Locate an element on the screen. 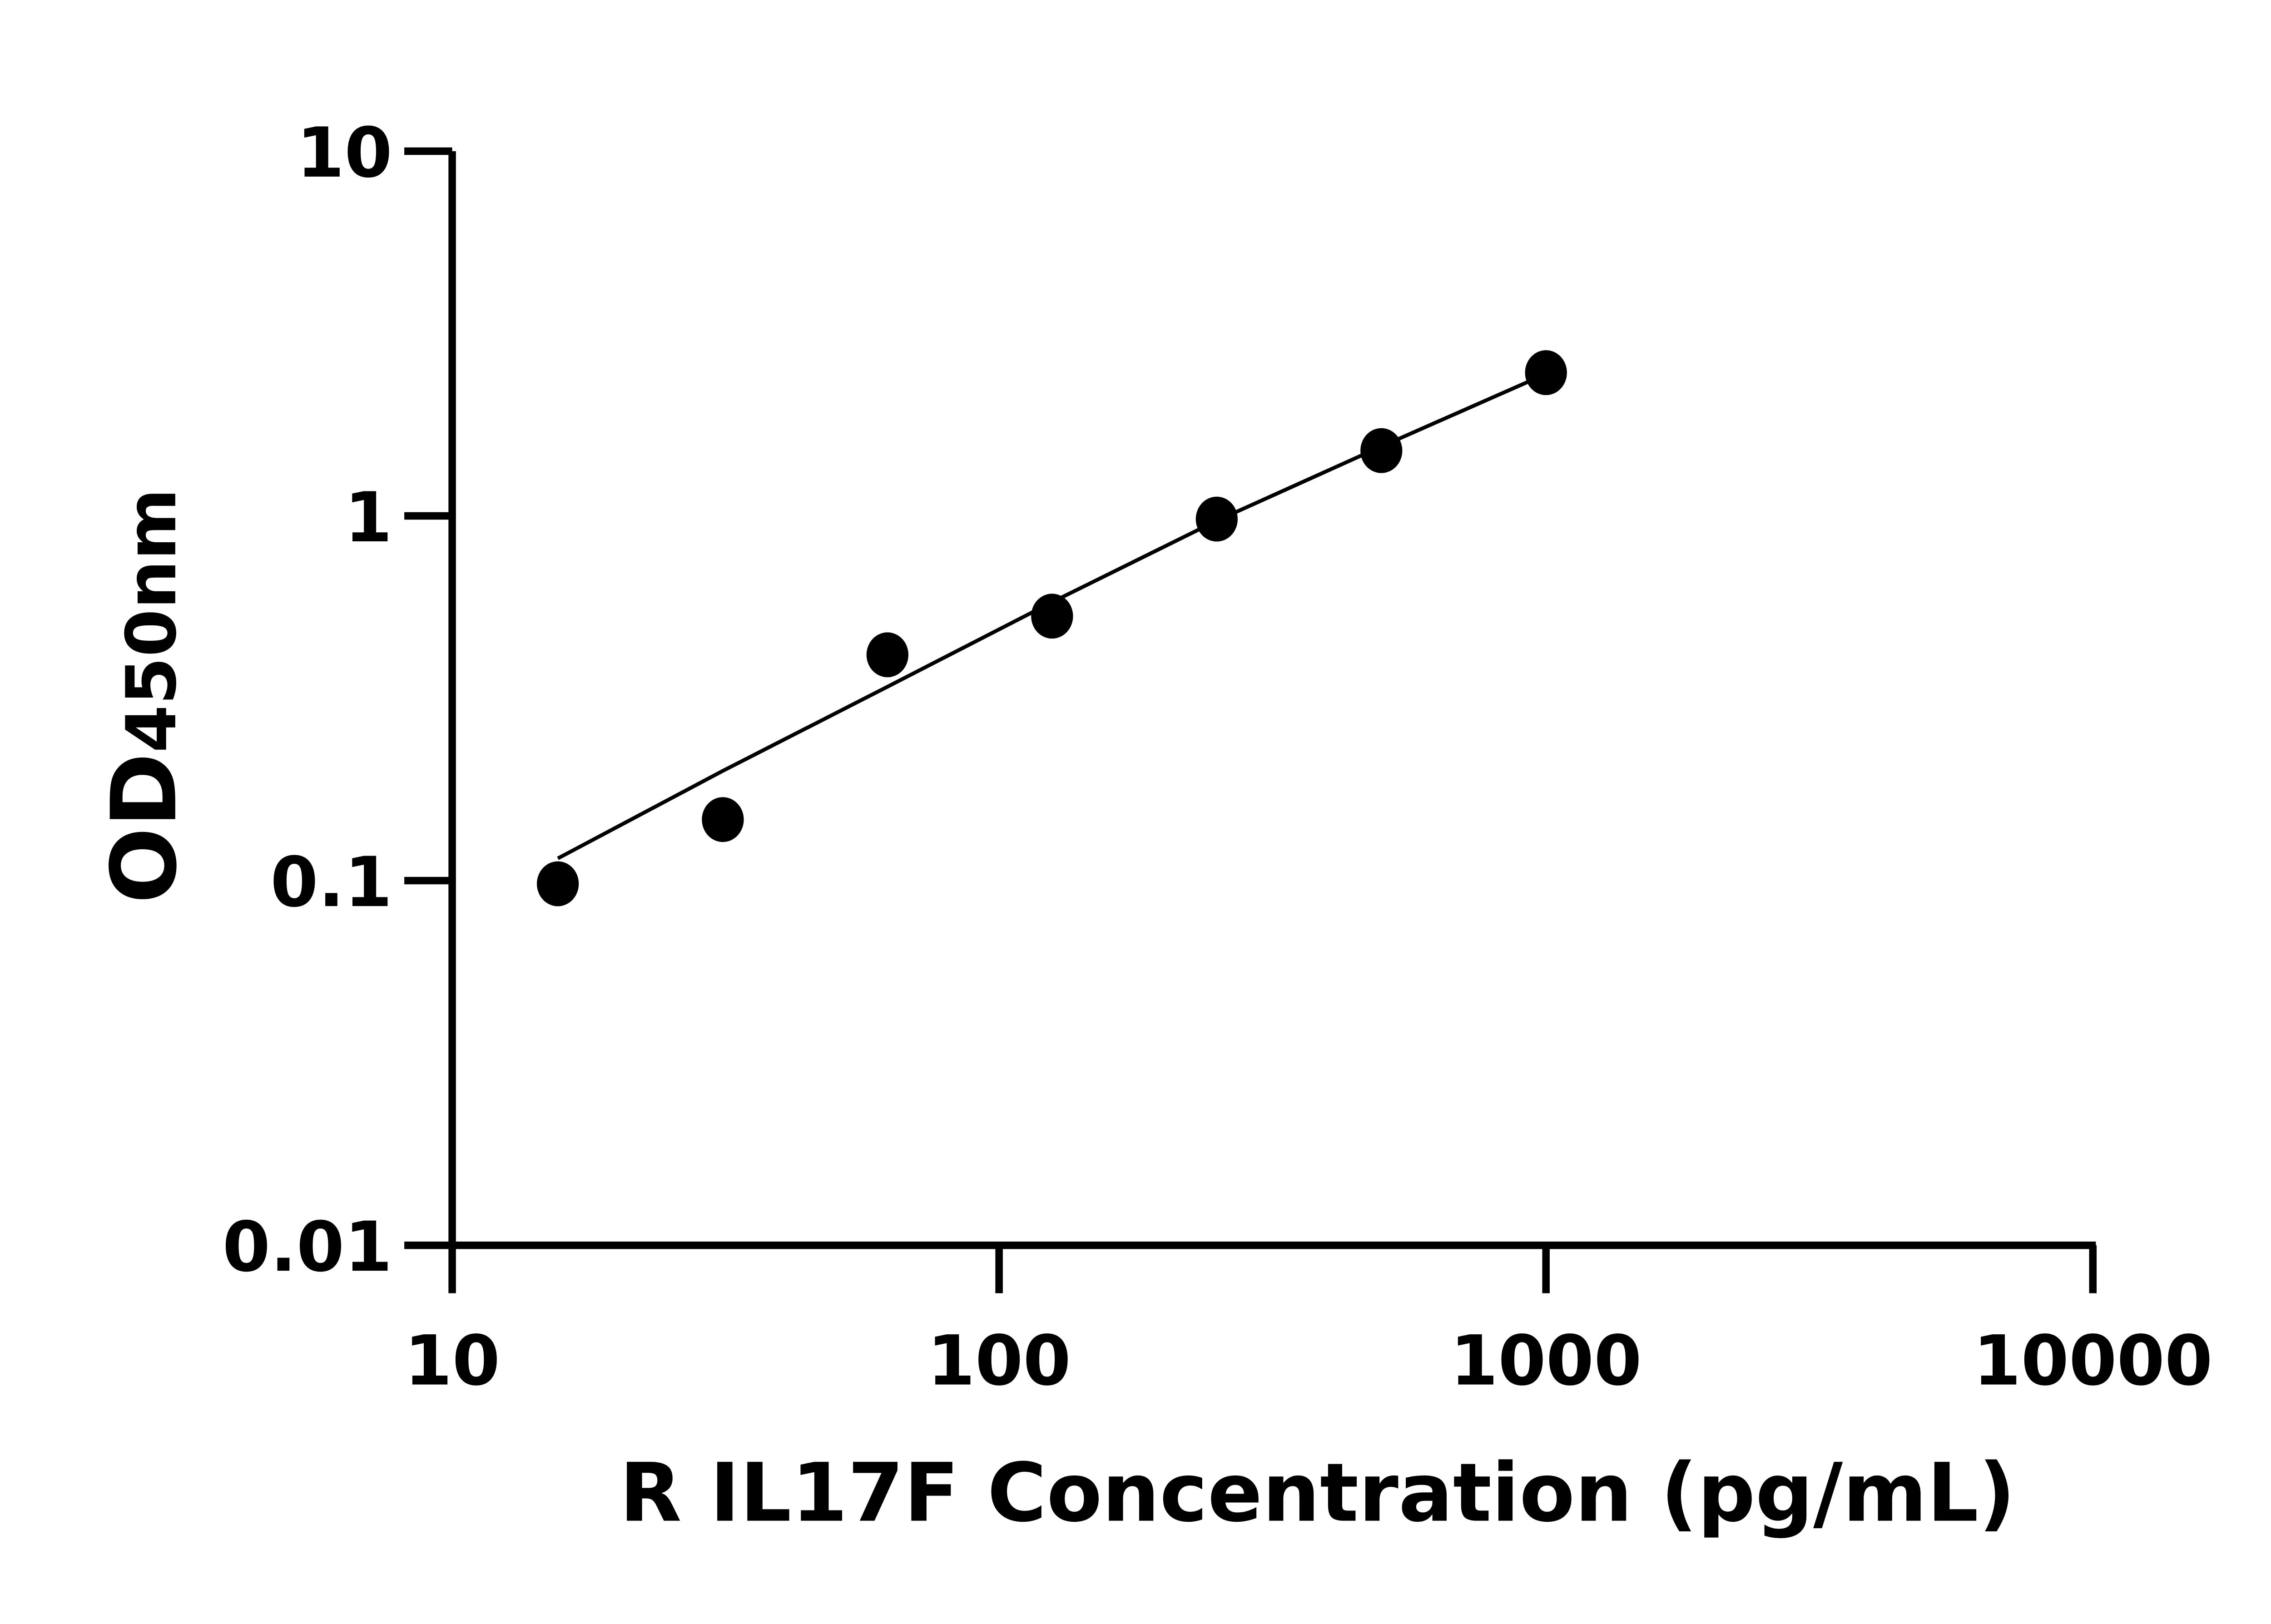  x-tick-label: 10000 is located at coordinates (2092, 1361).